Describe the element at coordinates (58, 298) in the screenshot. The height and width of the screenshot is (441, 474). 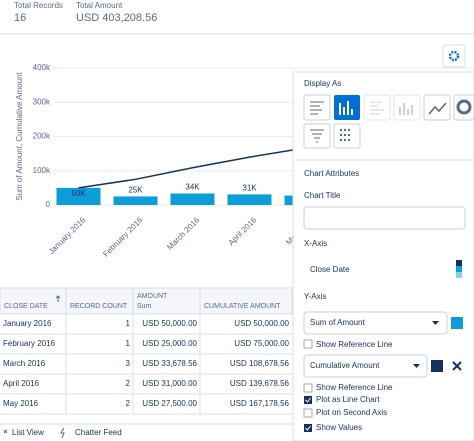
I see `sort-icon` at that location.